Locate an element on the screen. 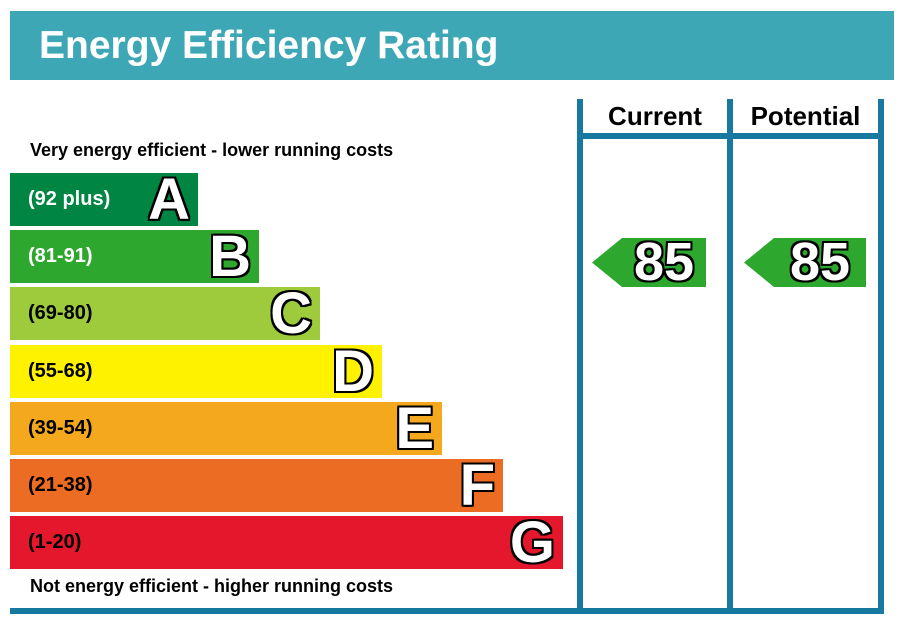 The width and height of the screenshot is (899, 630). band-row-e: (39-54) E is located at coordinates (226, 428).